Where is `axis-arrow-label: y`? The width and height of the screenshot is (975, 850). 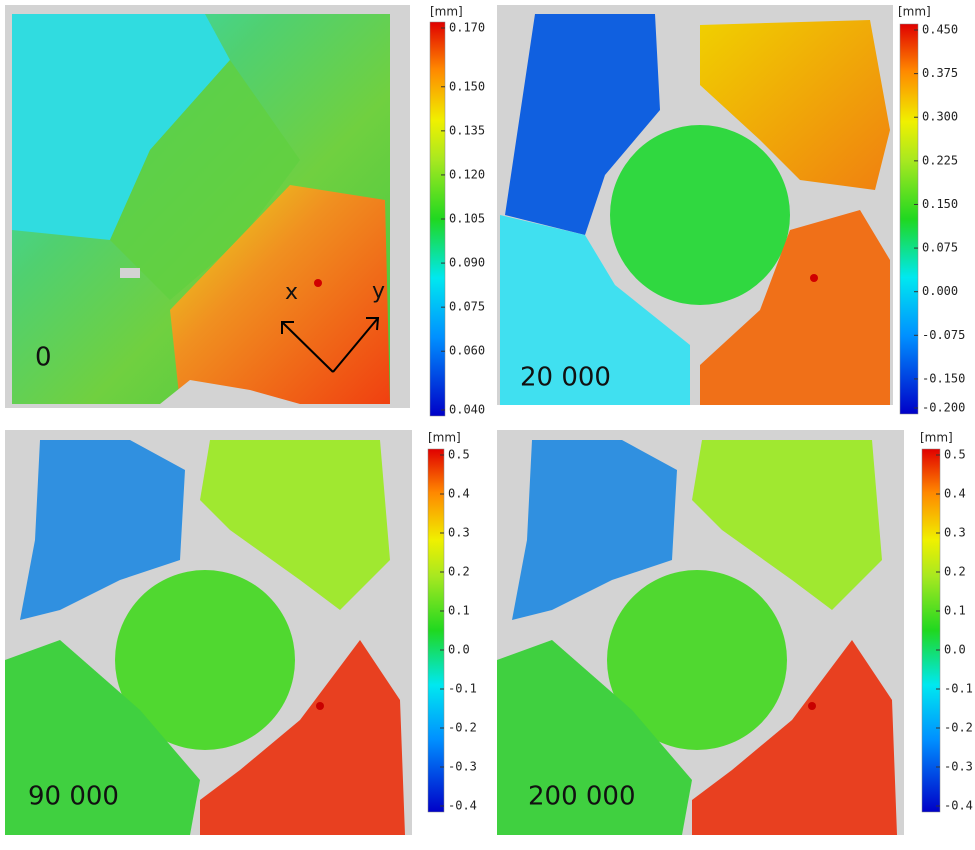
axis-arrow-label: y is located at coordinates (378, 291).